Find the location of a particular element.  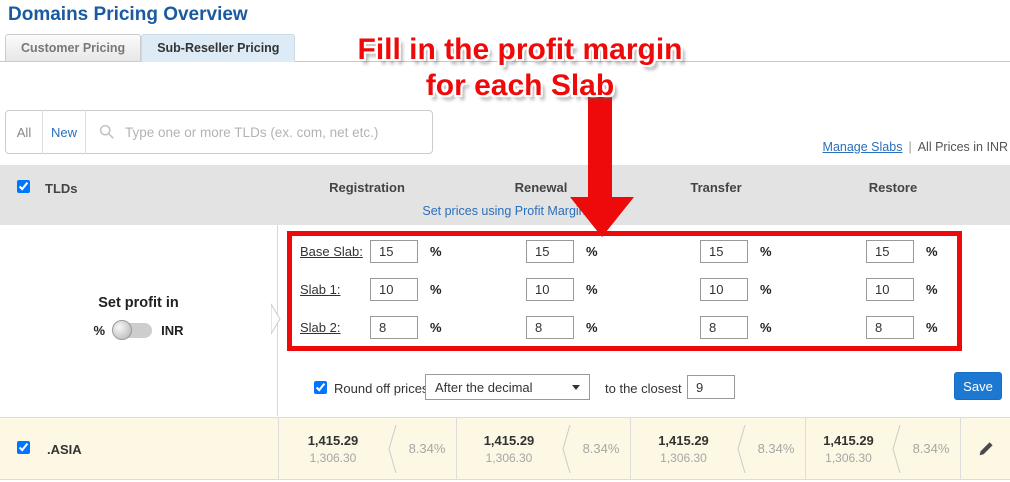

set-prices-using-profit-margin-link: Set prices using Profit Margin is located at coordinates (510, 211).